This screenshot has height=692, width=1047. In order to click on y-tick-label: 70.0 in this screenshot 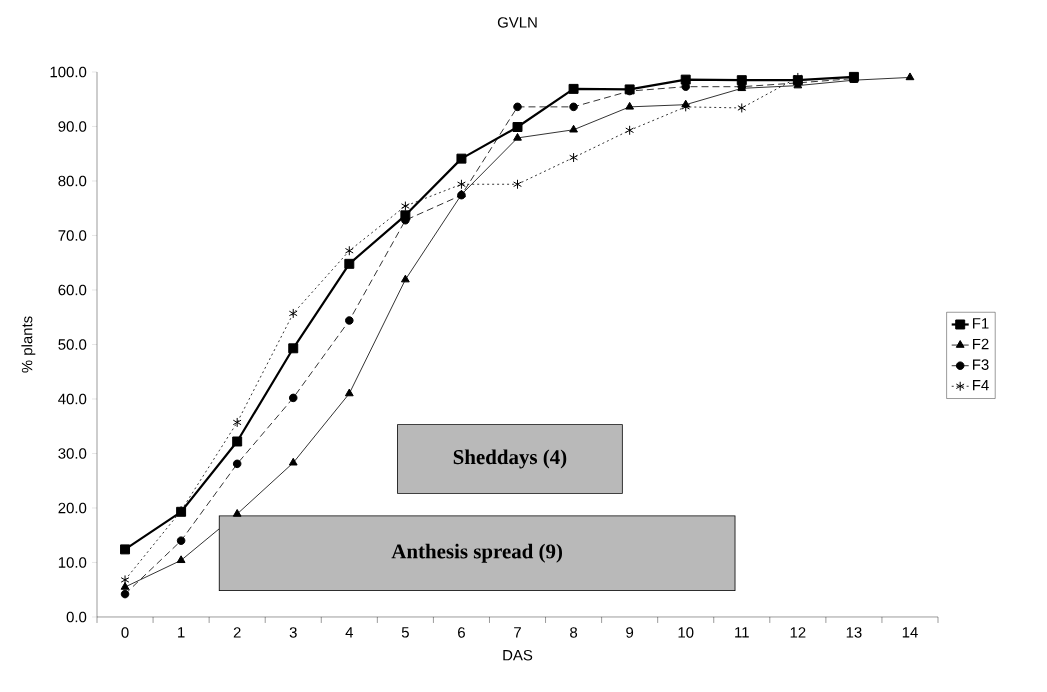, I will do `click(72, 235)`.